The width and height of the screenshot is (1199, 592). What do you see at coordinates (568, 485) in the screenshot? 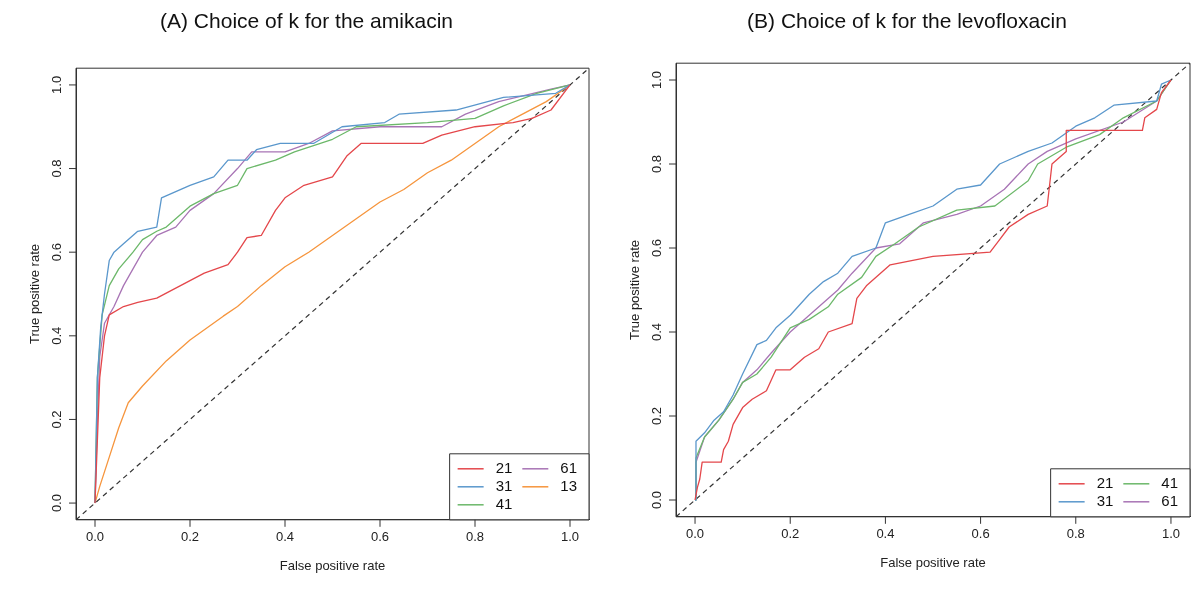
I see `legend-label: 13` at bounding box center [568, 485].